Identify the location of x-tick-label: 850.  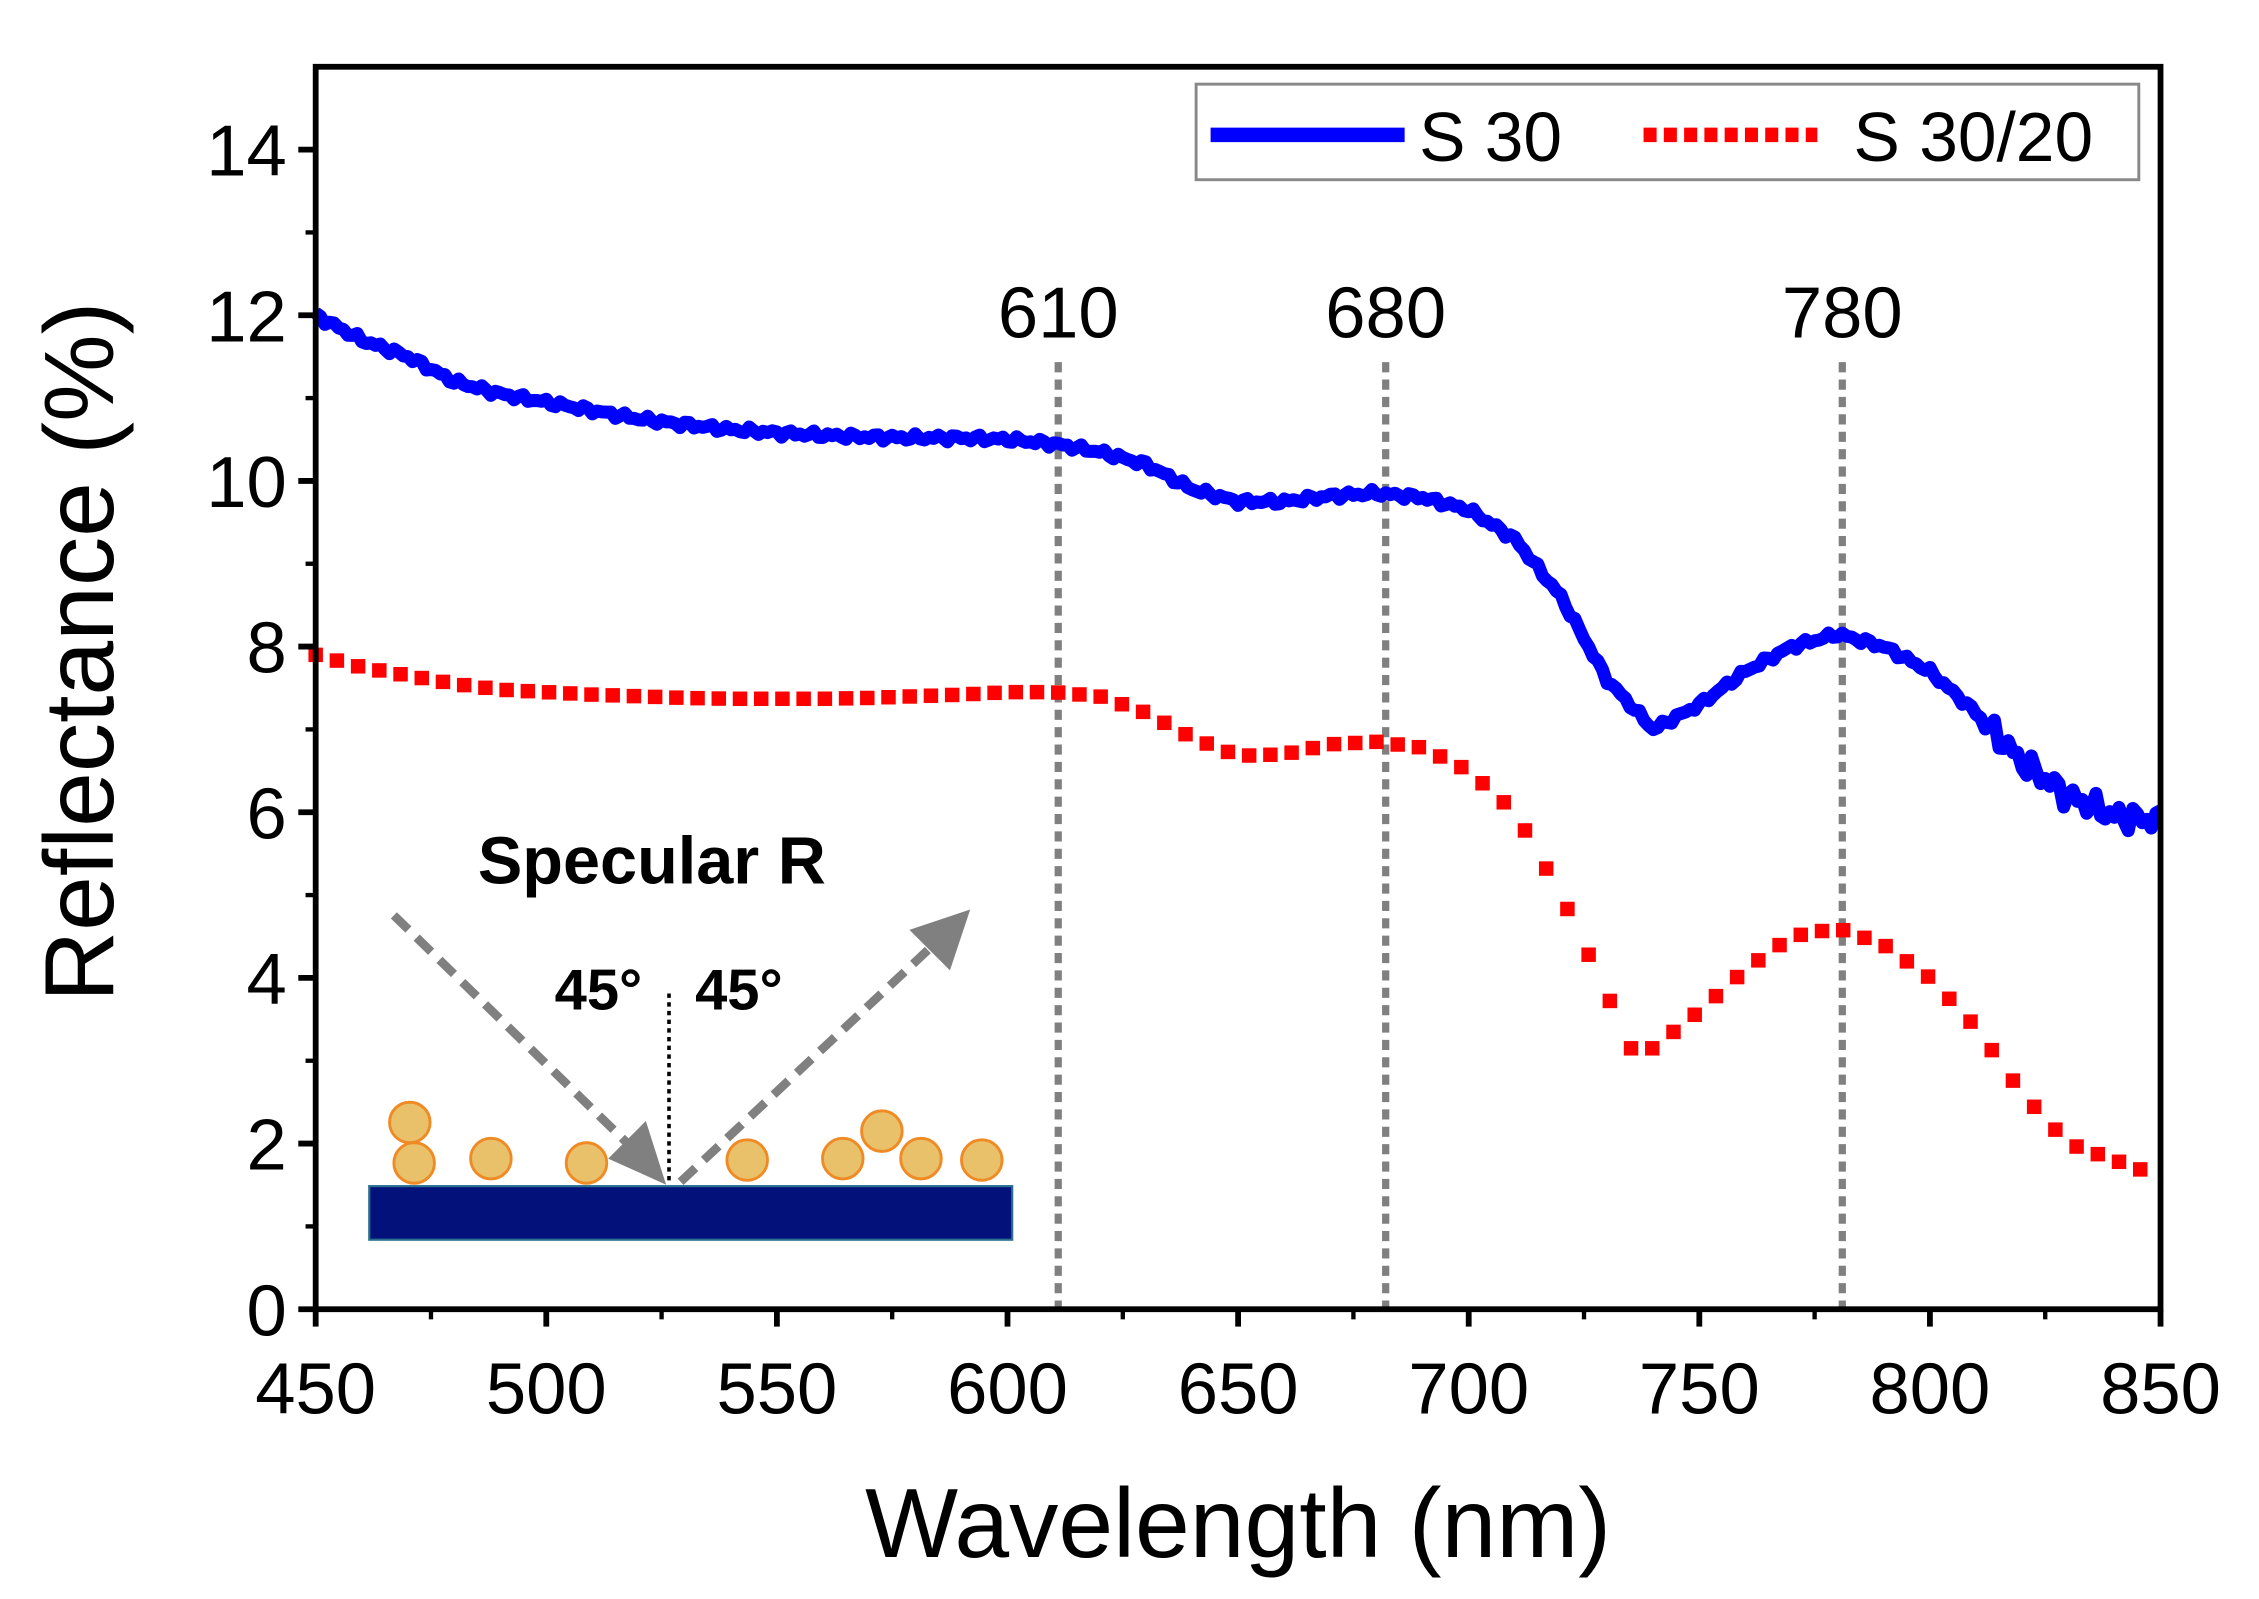
(2160, 1388).